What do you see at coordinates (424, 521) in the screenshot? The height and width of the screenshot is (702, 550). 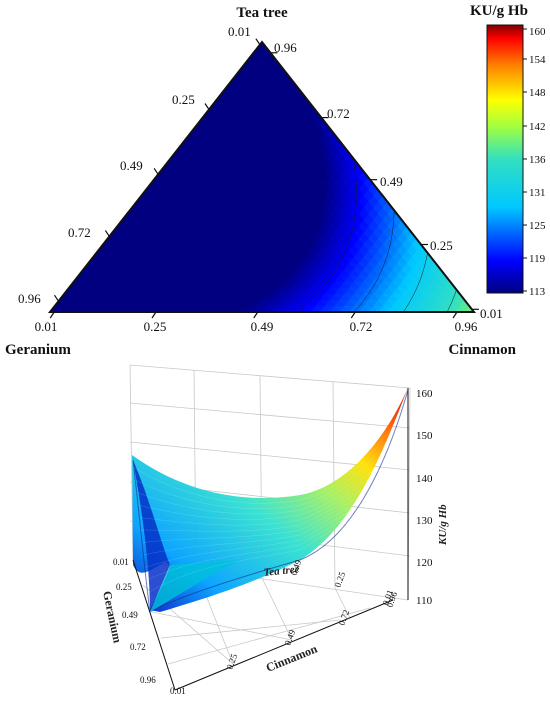 I see `z-tick-2: 130` at bounding box center [424, 521].